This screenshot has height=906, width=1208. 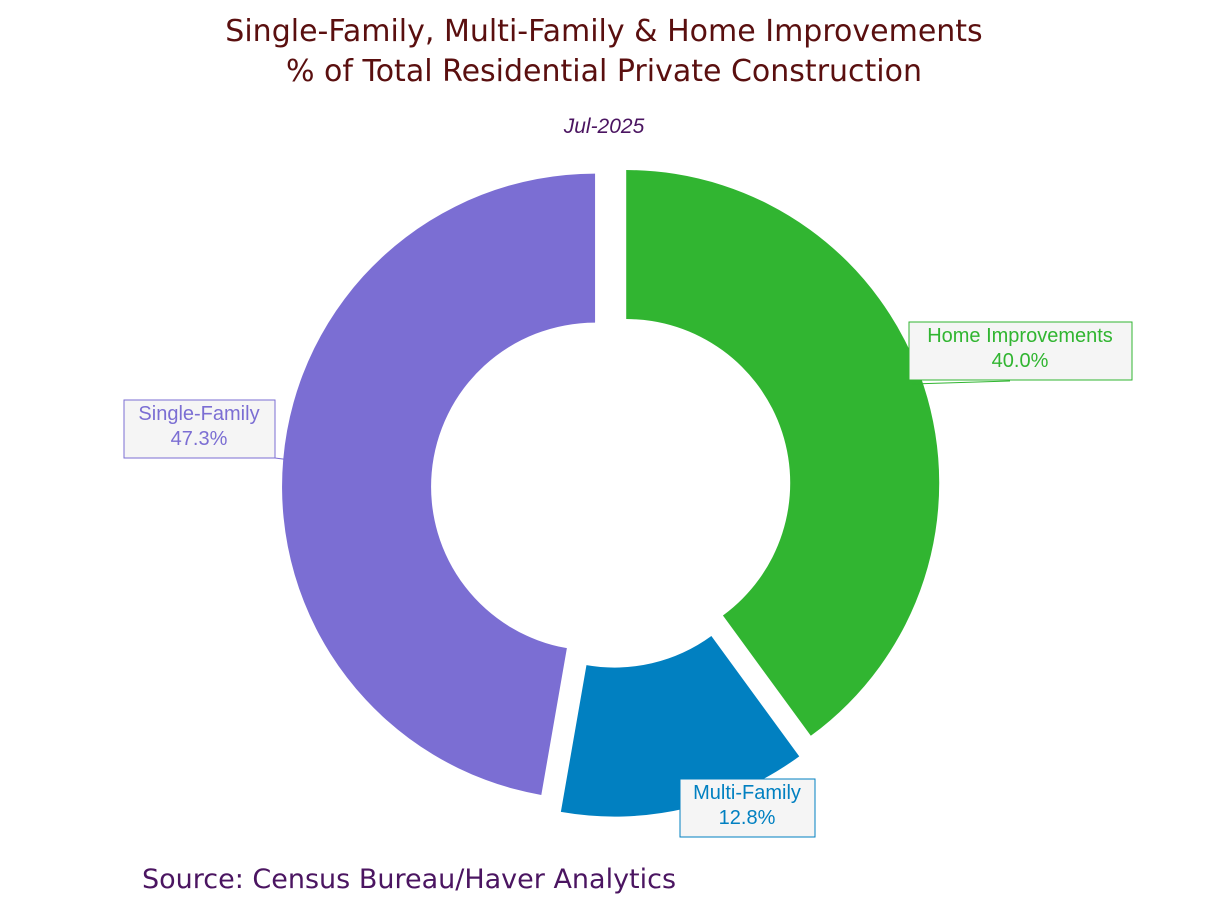 What do you see at coordinates (961, 382) in the screenshot?
I see `leader-line-home-improvements` at bounding box center [961, 382].